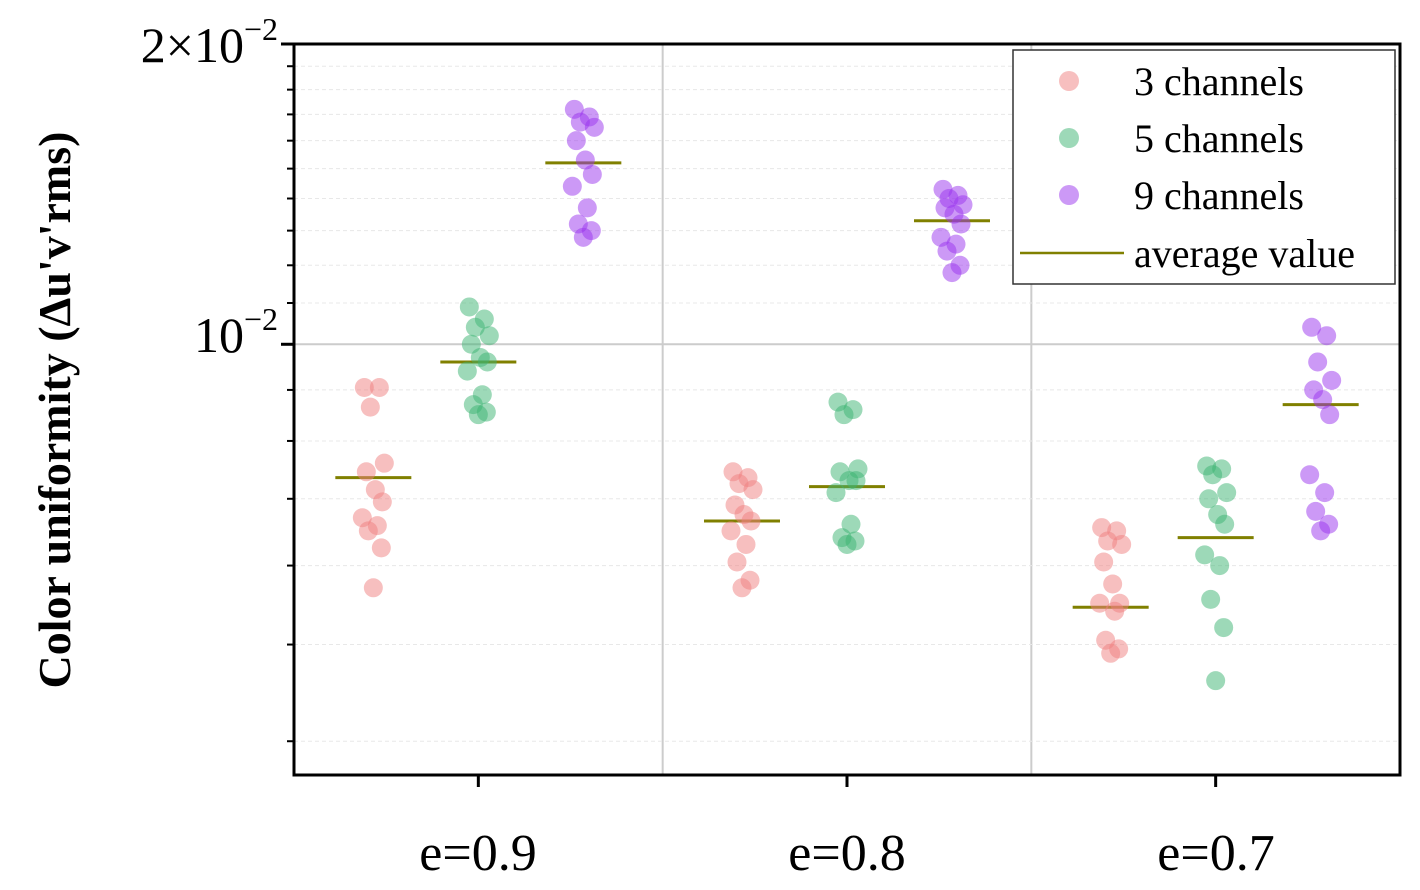 This screenshot has height=890, width=1420. I want to click on y-axis-label: Color uniformity (Δu'v'rms), so click(54, 410).